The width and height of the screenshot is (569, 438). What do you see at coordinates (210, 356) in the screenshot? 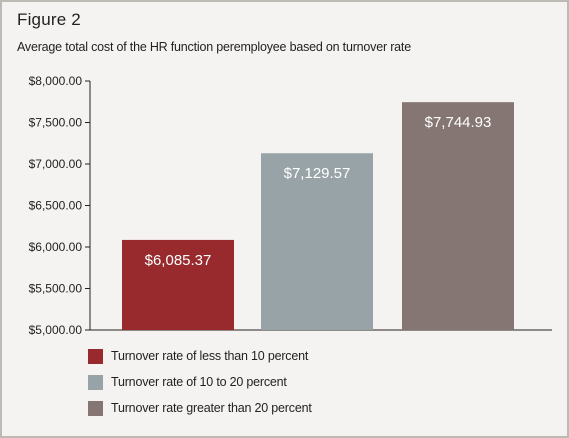
I see `legend-label: Turnover rate of less than 10 percent` at bounding box center [210, 356].